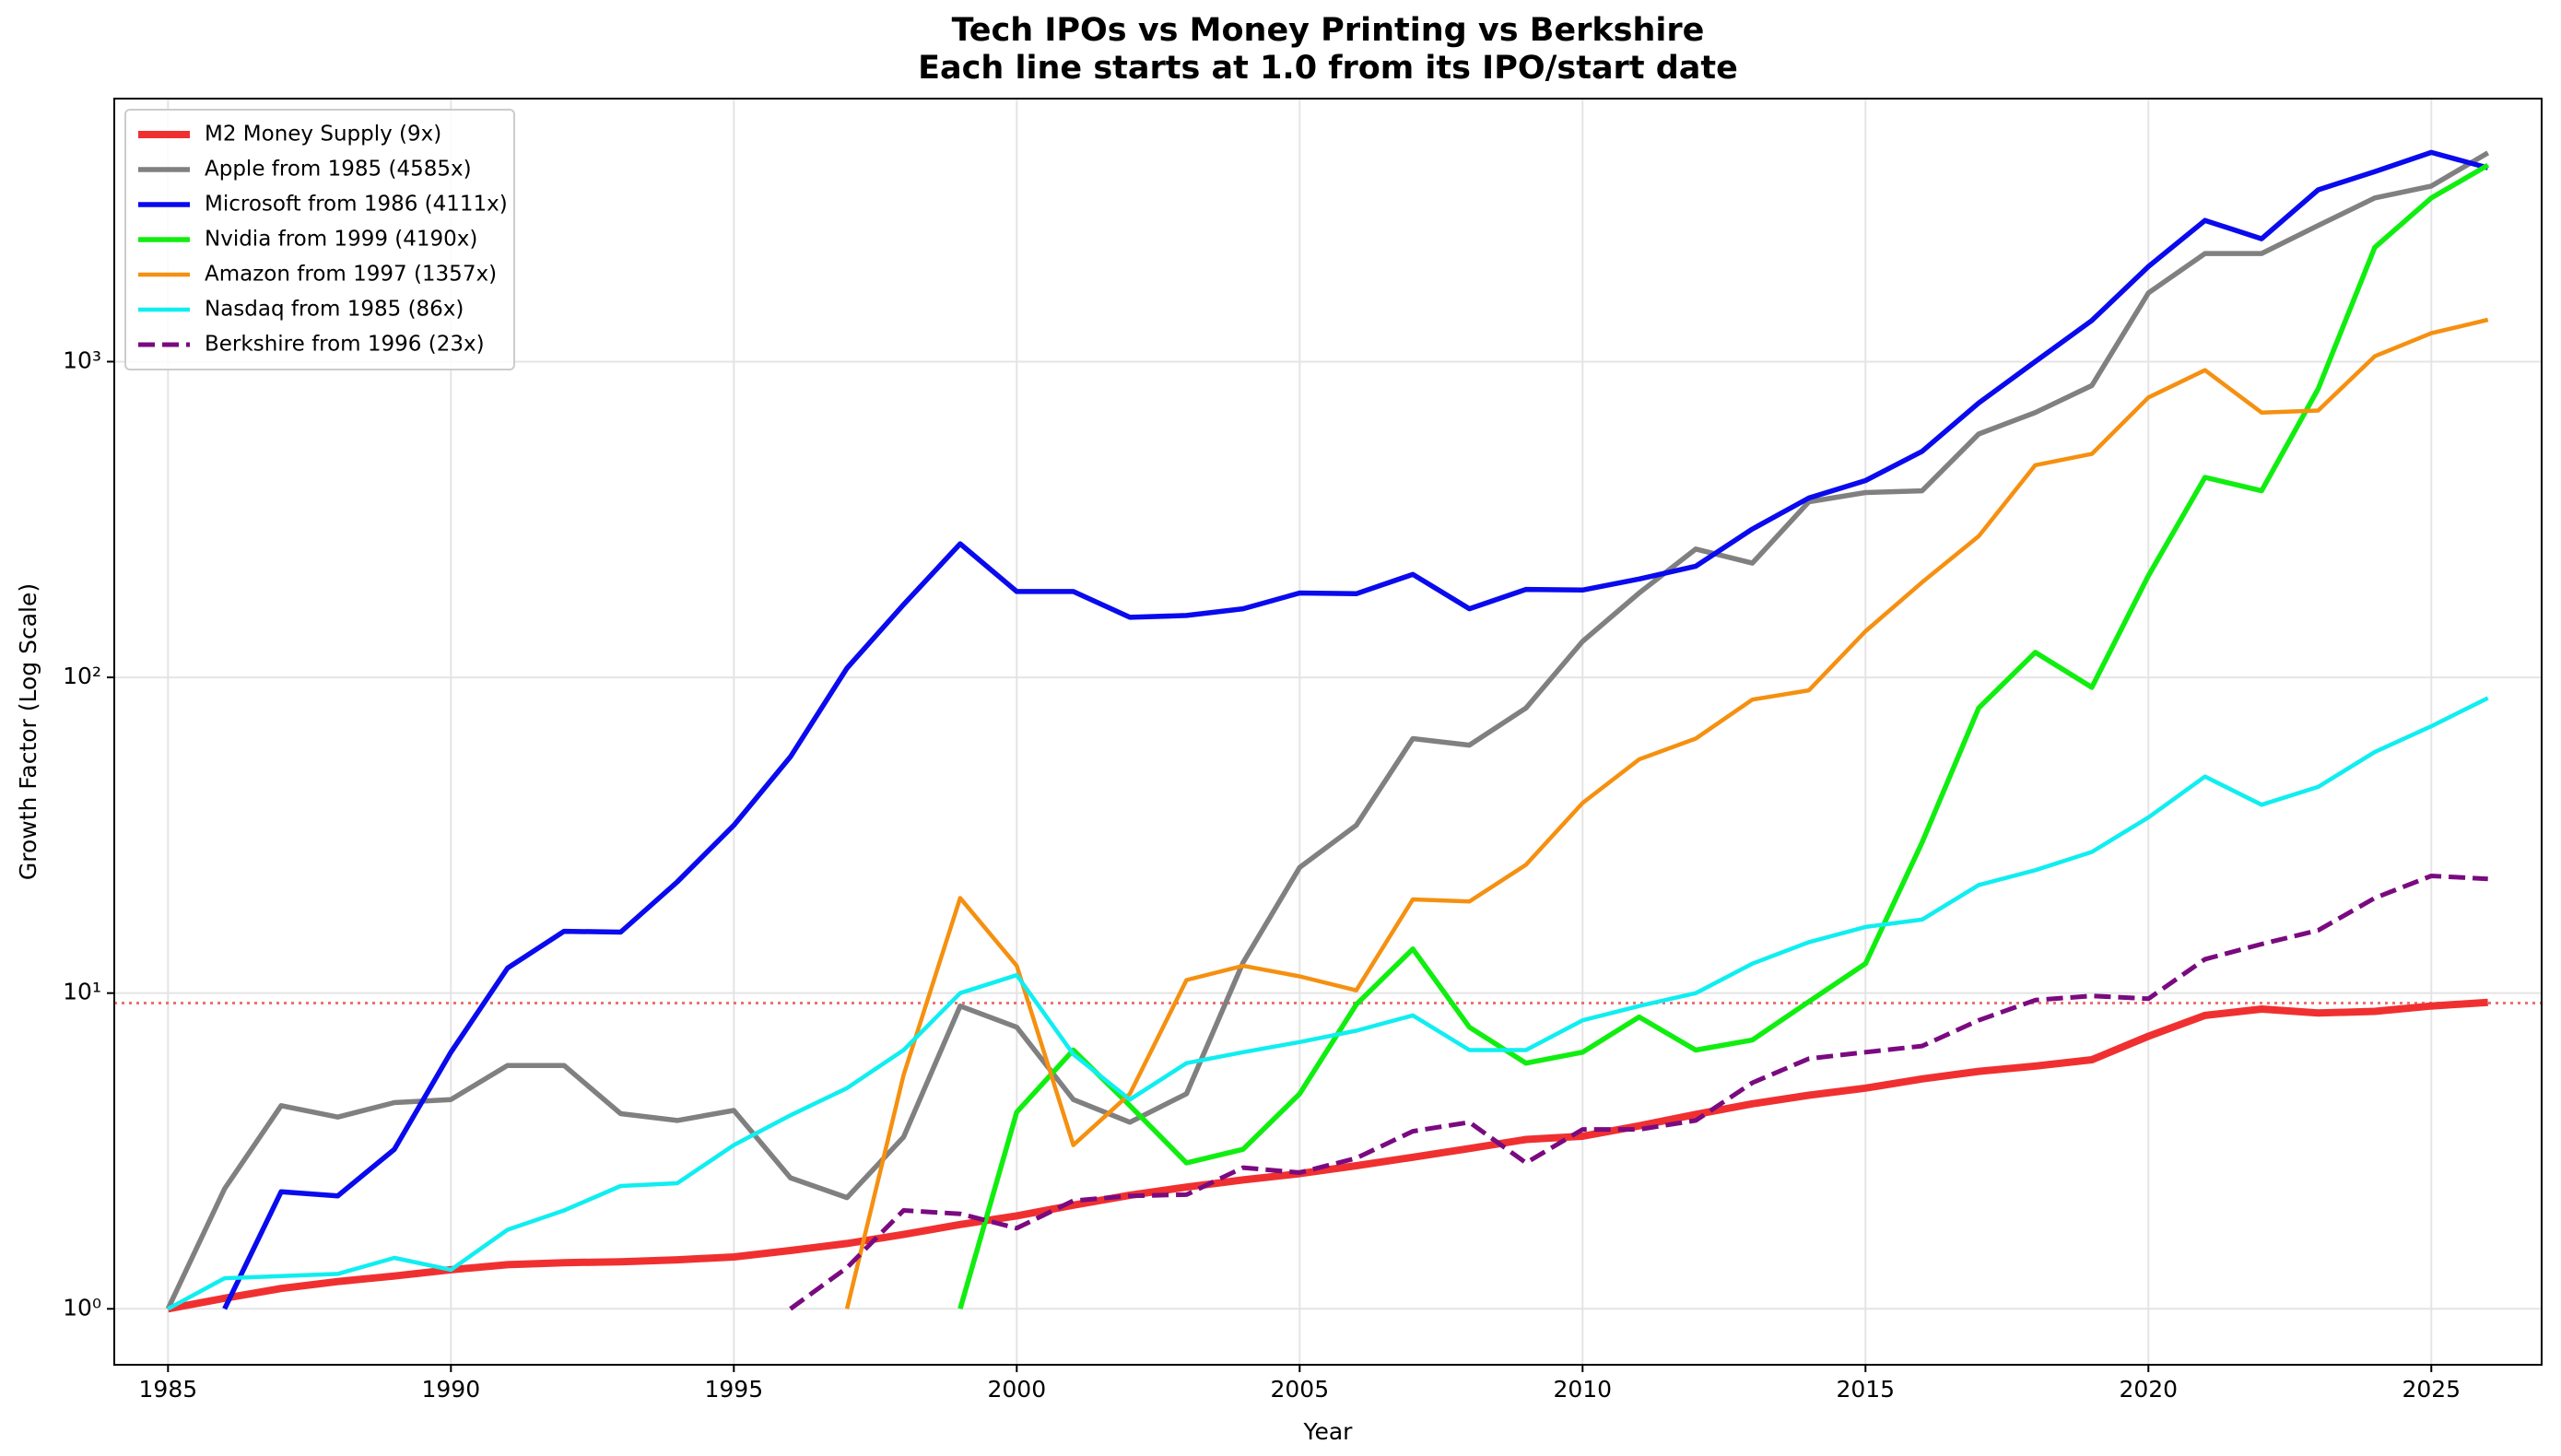  What do you see at coordinates (735, 1389) in the screenshot?
I see `x-tick-label: 1995` at bounding box center [735, 1389].